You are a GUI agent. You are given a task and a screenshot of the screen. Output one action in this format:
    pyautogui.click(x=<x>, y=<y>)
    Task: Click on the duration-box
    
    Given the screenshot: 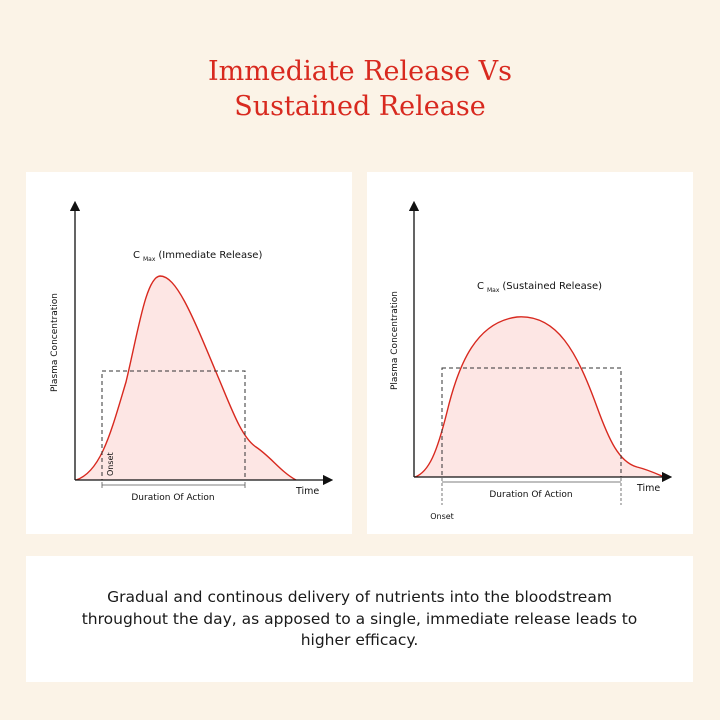 What is the action you would take?
    pyautogui.click(x=531, y=422)
    